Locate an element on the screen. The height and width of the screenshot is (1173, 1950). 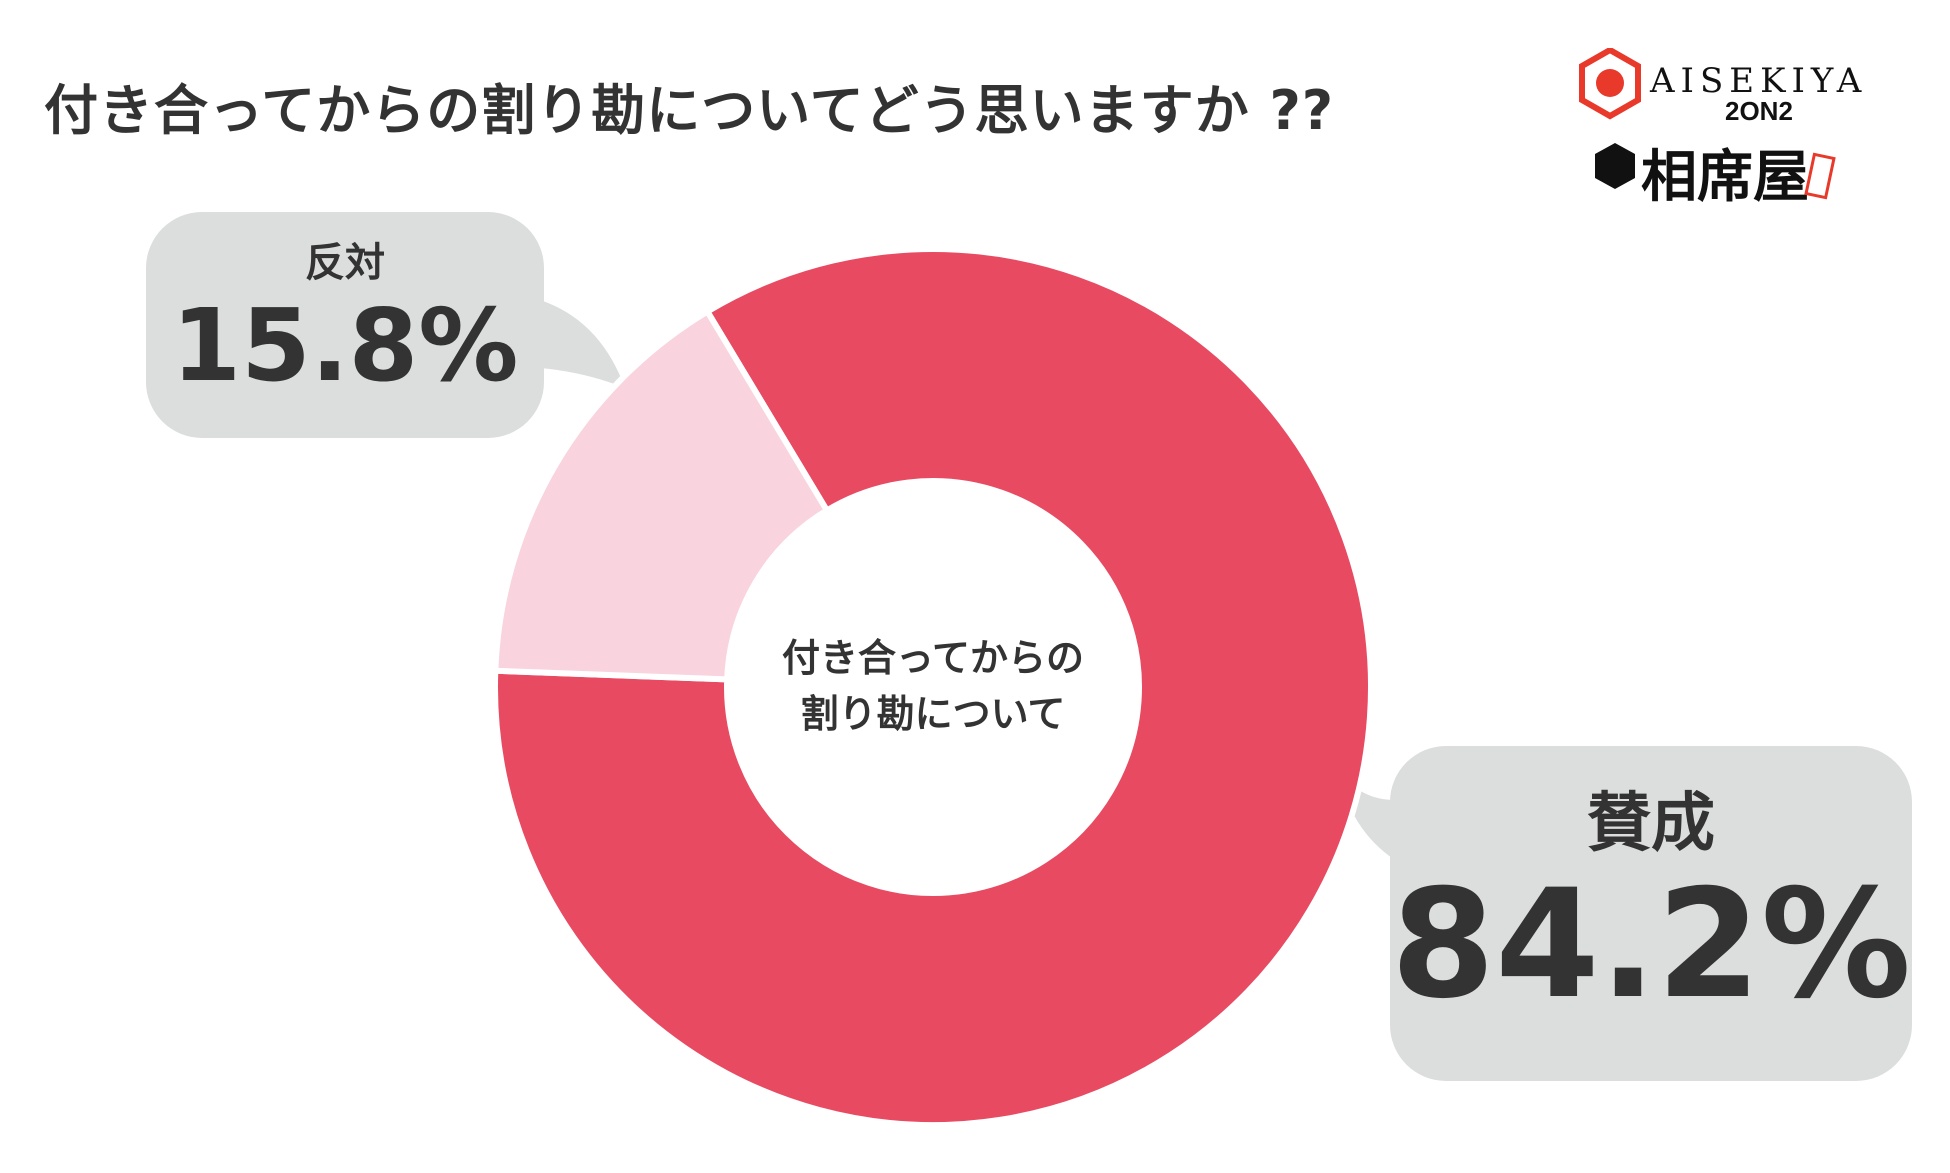
center-label-line: 付き合ってからの is located at coordinates (933, 658).